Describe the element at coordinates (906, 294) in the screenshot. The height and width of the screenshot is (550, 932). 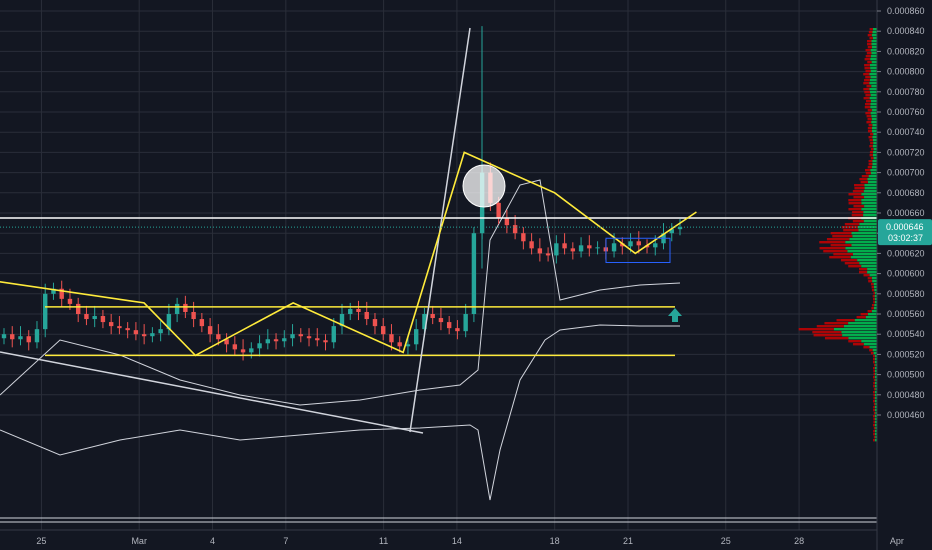
I see `price-tick-label: 0.000580` at that location.